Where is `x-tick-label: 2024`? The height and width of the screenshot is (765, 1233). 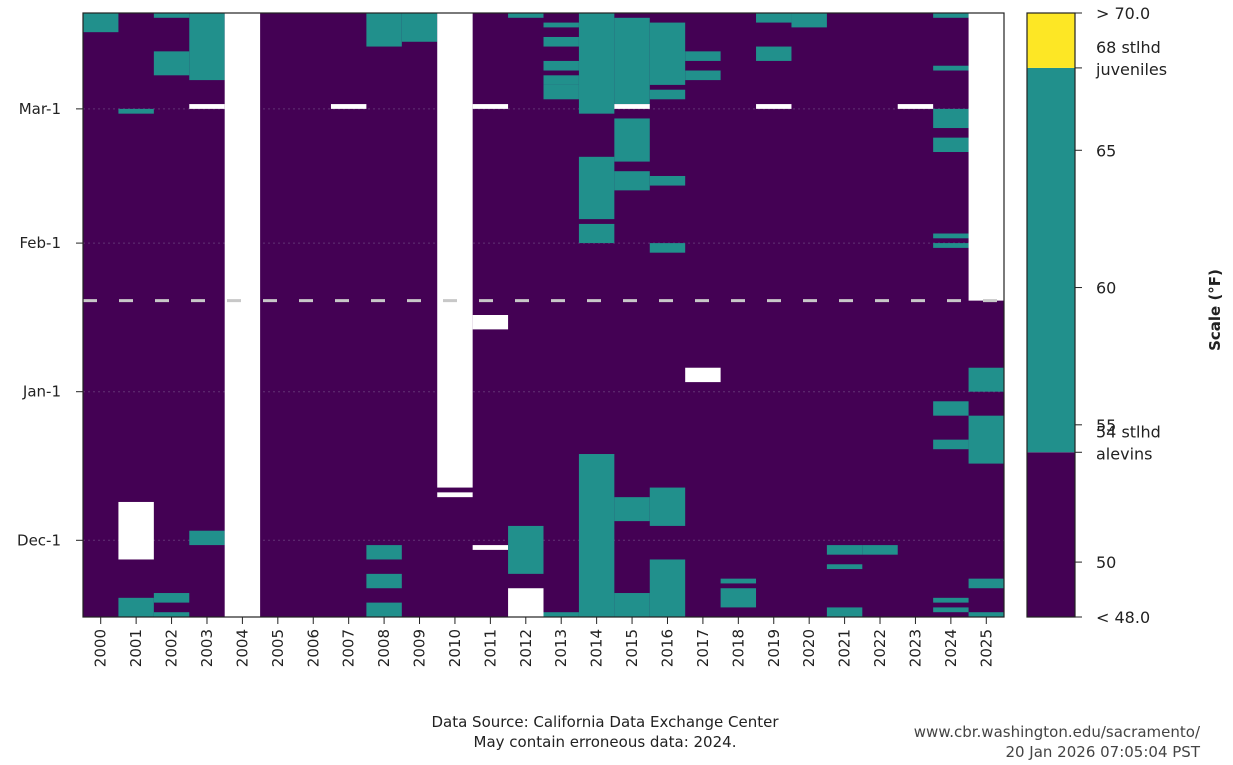 x-tick-label: 2024 is located at coordinates (951, 648).